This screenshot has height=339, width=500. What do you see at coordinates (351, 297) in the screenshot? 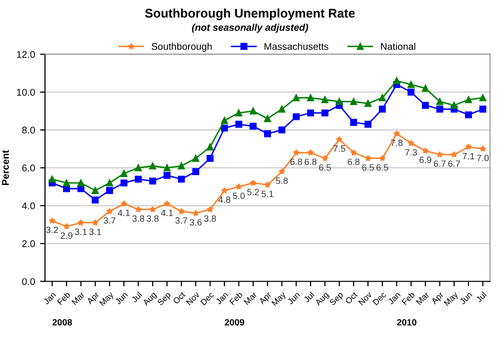
I see `x-tick-label: Oct` at bounding box center [351, 297].